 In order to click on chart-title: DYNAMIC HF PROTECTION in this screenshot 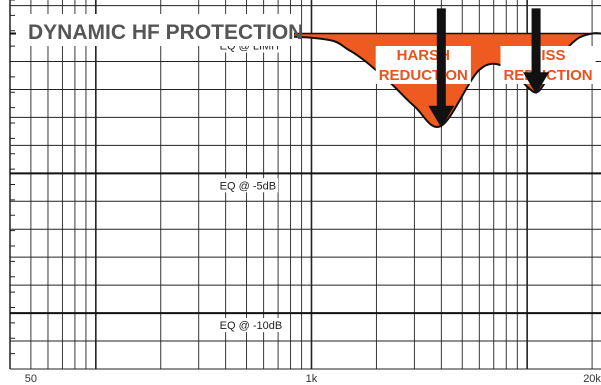, I will do `click(165, 32)`.